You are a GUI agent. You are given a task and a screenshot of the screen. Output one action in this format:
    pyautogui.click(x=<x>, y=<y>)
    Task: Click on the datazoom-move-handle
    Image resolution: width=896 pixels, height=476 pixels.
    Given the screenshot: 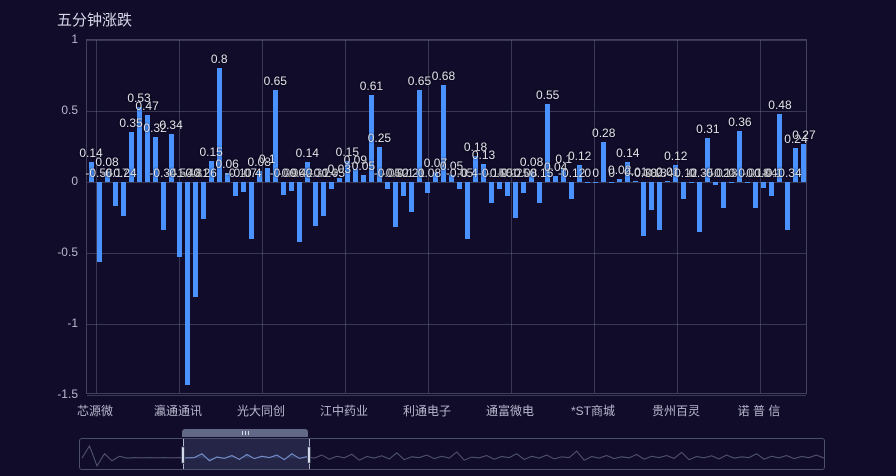 What is the action you would take?
    pyautogui.click(x=245, y=433)
    